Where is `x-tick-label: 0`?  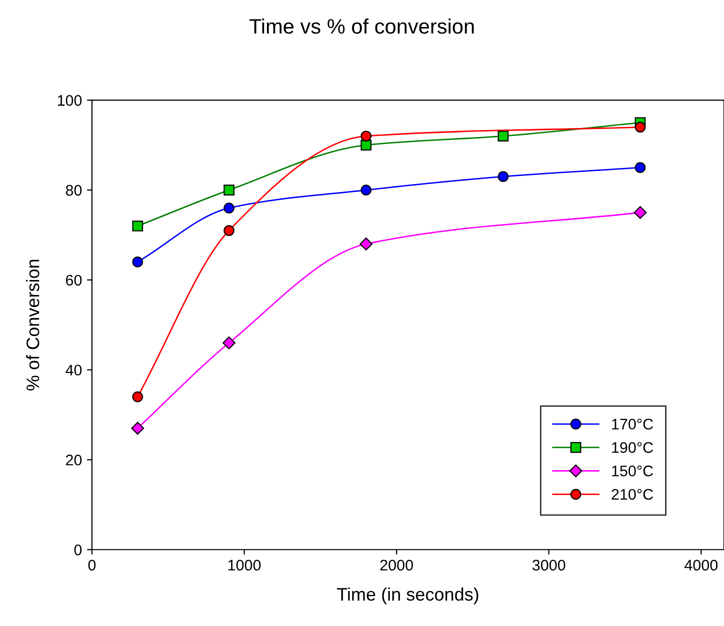
x-tick-label: 0 is located at coordinates (92, 565).